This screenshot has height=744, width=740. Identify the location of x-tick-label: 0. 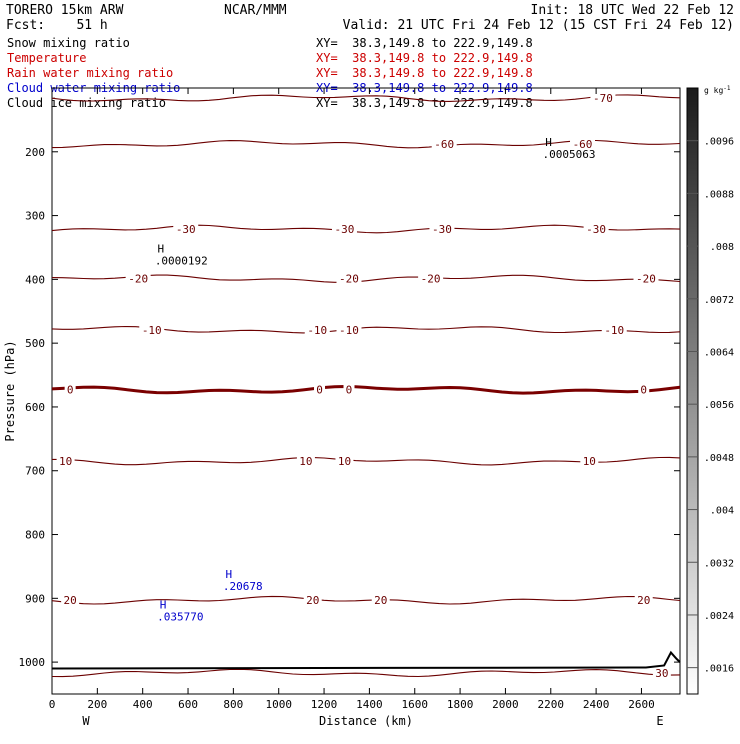
(52, 704).